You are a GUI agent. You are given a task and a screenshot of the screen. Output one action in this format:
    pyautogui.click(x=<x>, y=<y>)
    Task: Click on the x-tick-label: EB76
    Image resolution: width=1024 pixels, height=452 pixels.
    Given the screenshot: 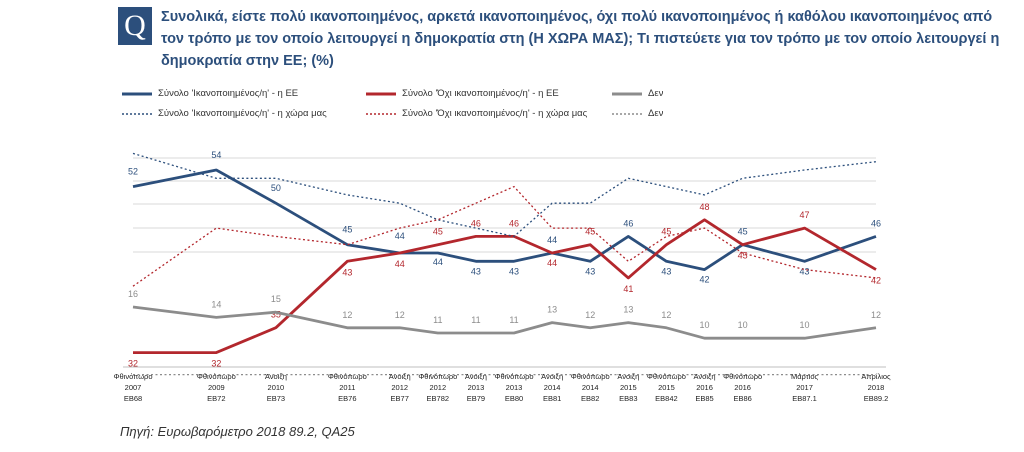 What is the action you would take?
    pyautogui.click(x=347, y=398)
    